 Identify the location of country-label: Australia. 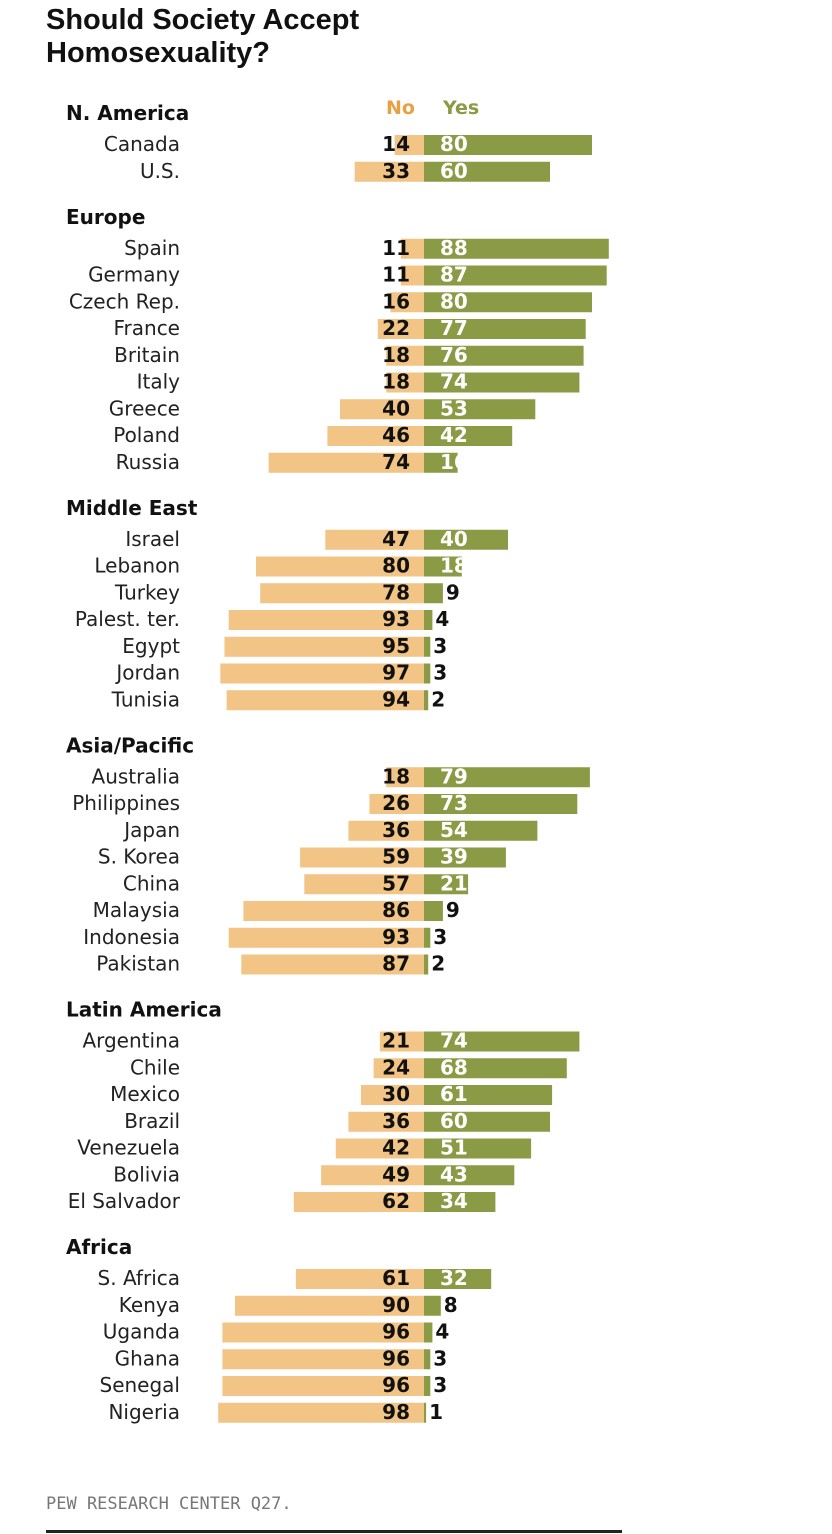
(136, 776).